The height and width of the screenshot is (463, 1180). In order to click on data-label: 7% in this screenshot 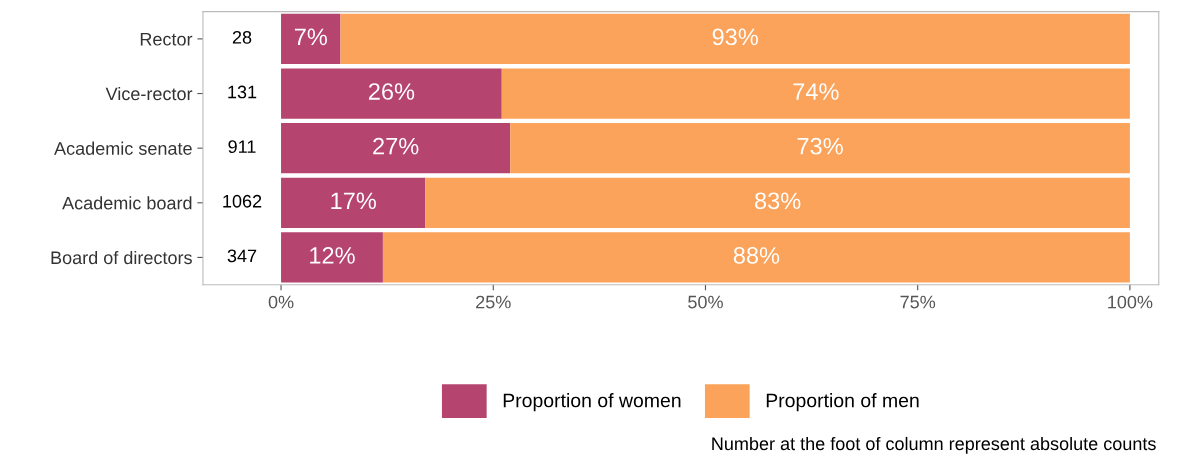, I will do `click(310, 37)`.